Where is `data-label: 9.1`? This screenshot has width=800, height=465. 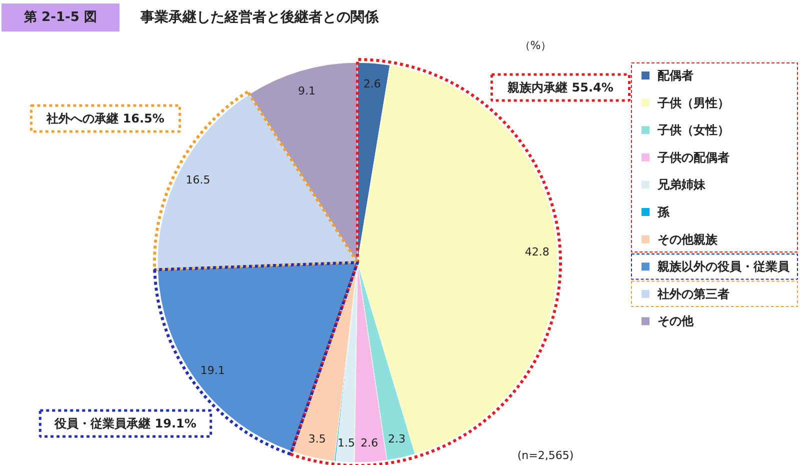
data-label: 9.1 is located at coordinates (307, 91).